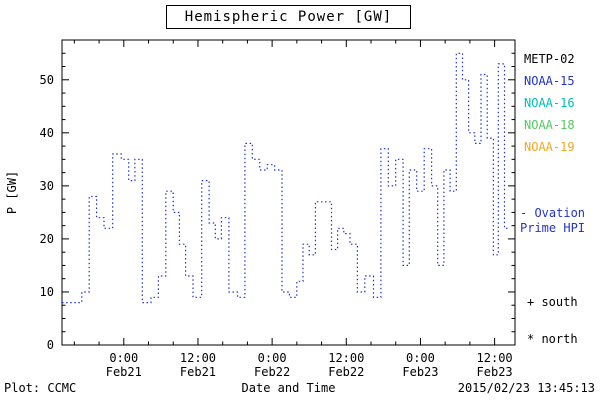 Image resolution: width=600 pixels, height=400 pixels. Describe the element at coordinates (549, 125) in the screenshot. I see `legend-item-noaa18: NOAA-18` at that location.